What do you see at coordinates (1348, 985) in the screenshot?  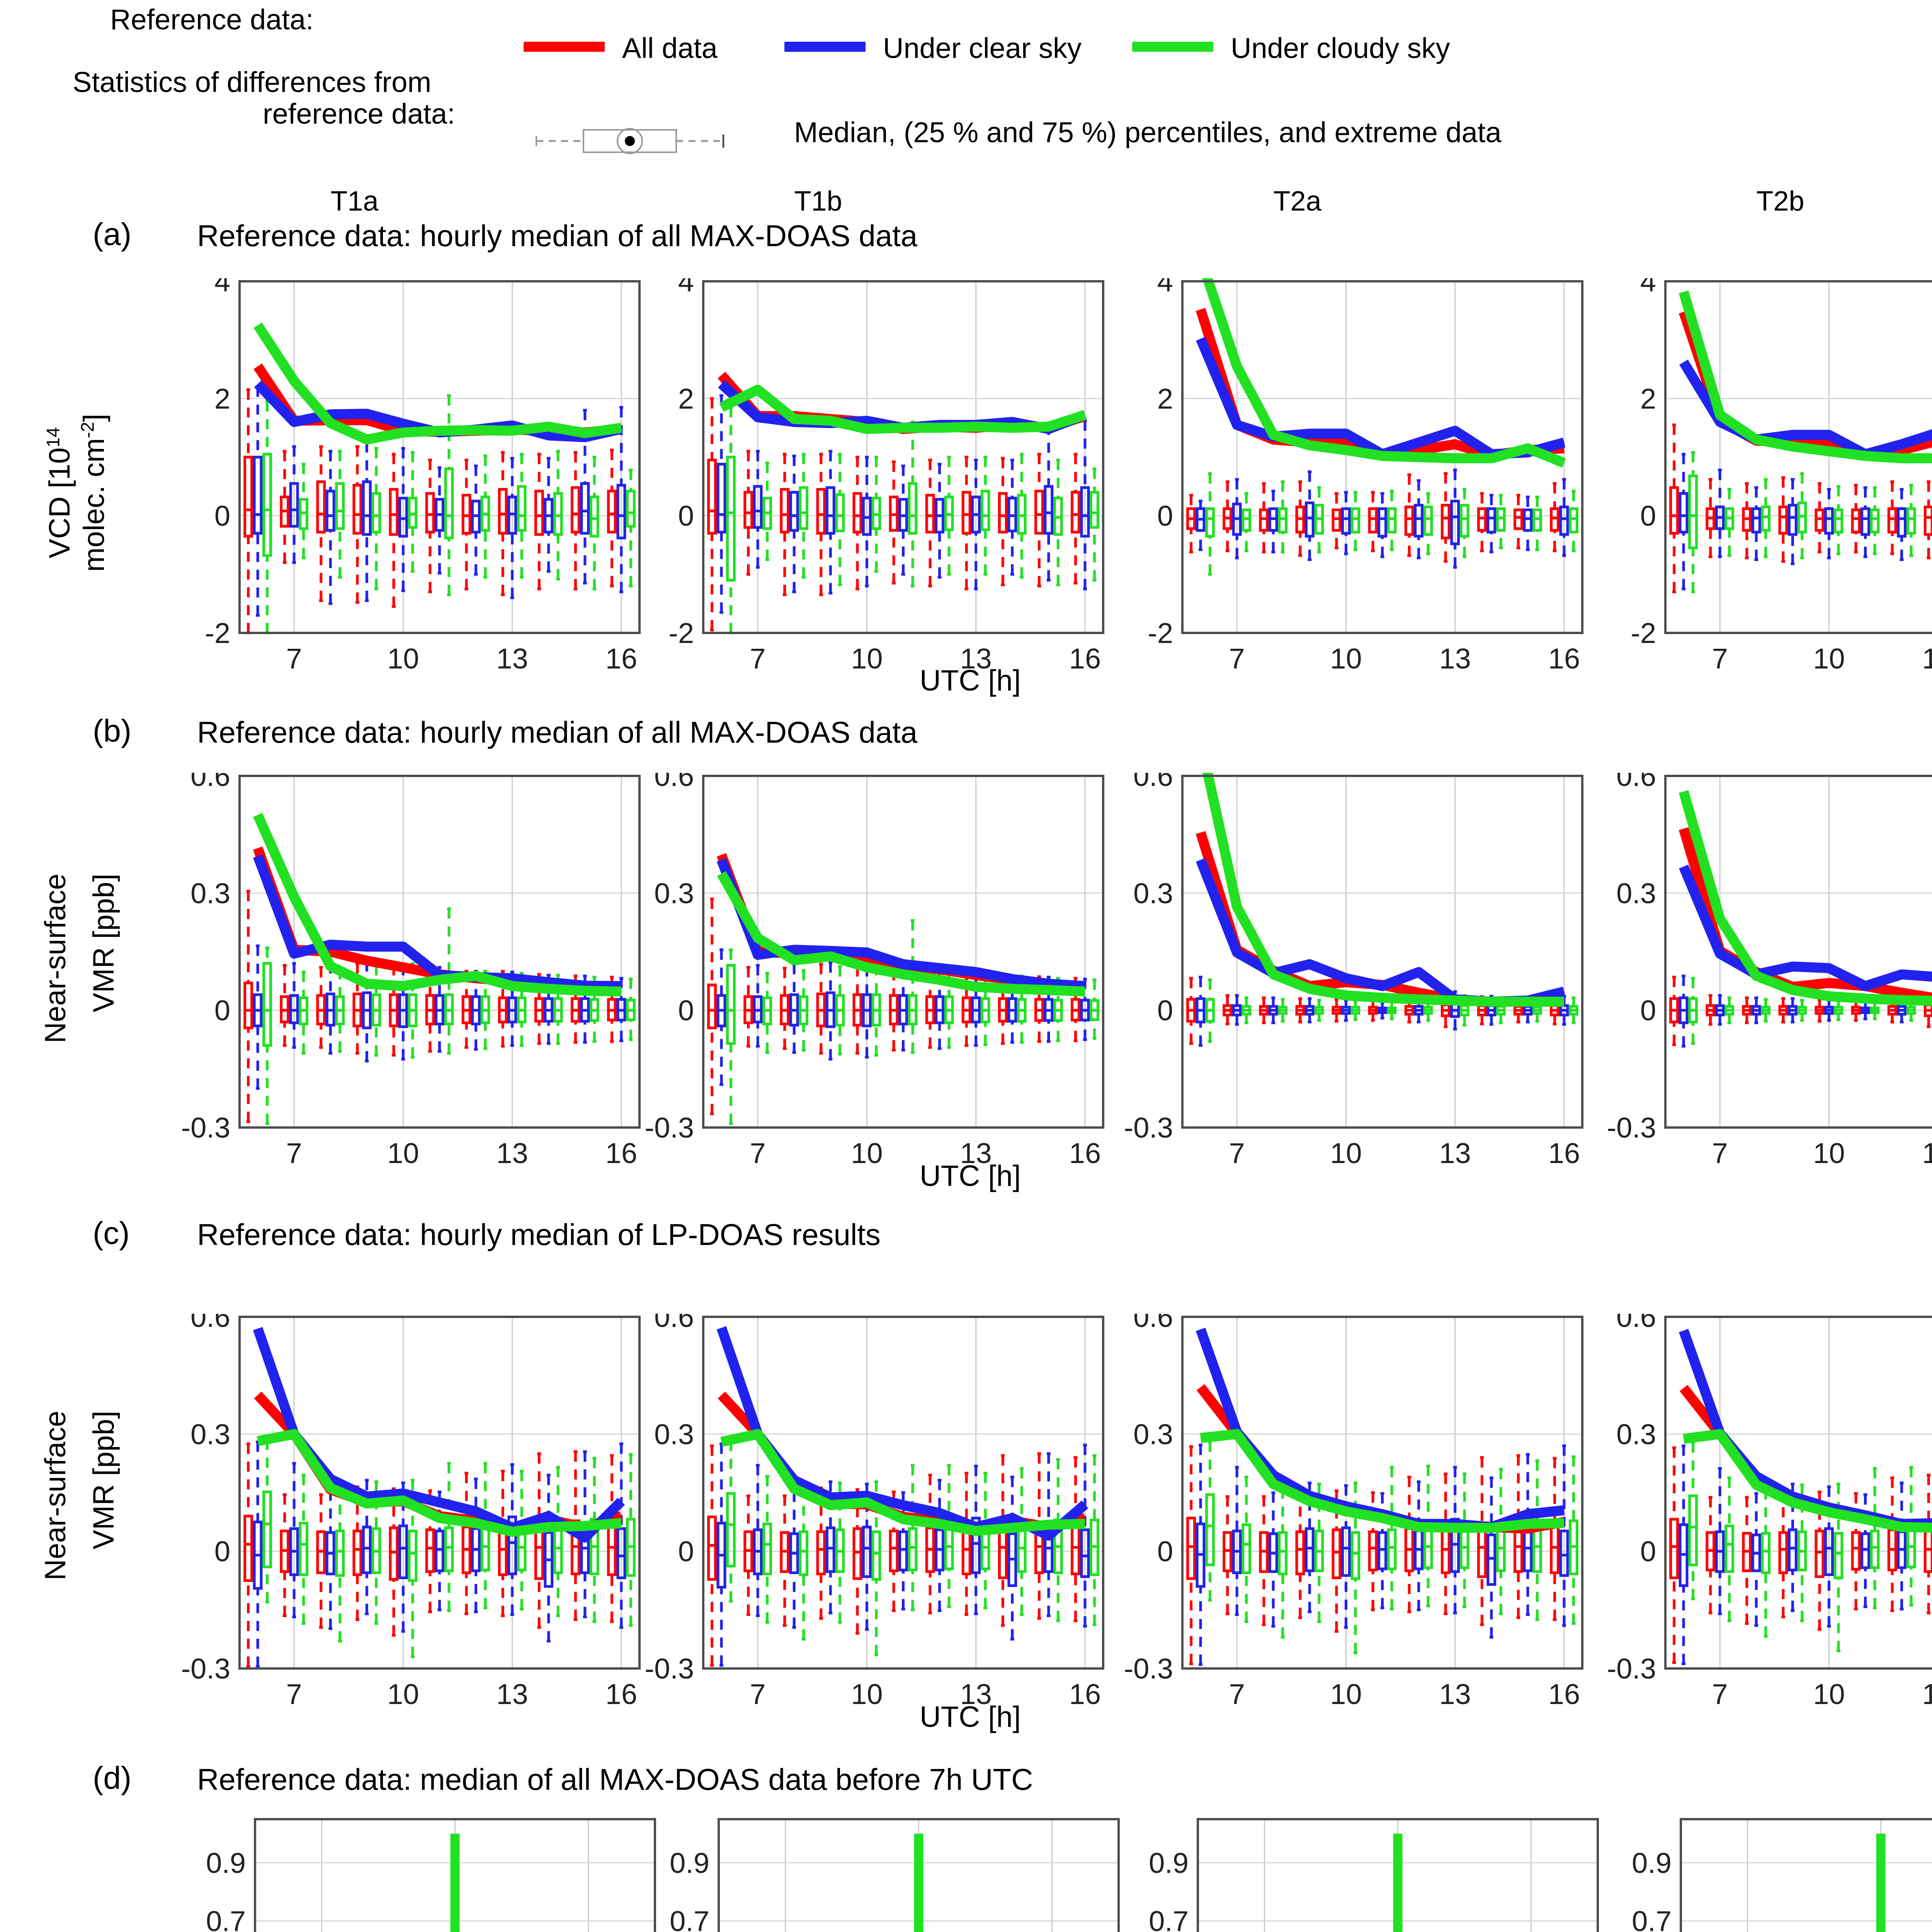 I see `chart-panel-b-t2a: 0.6 0.3 0 -0.3 7 10 13 16` at bounding box center [1348, 985].